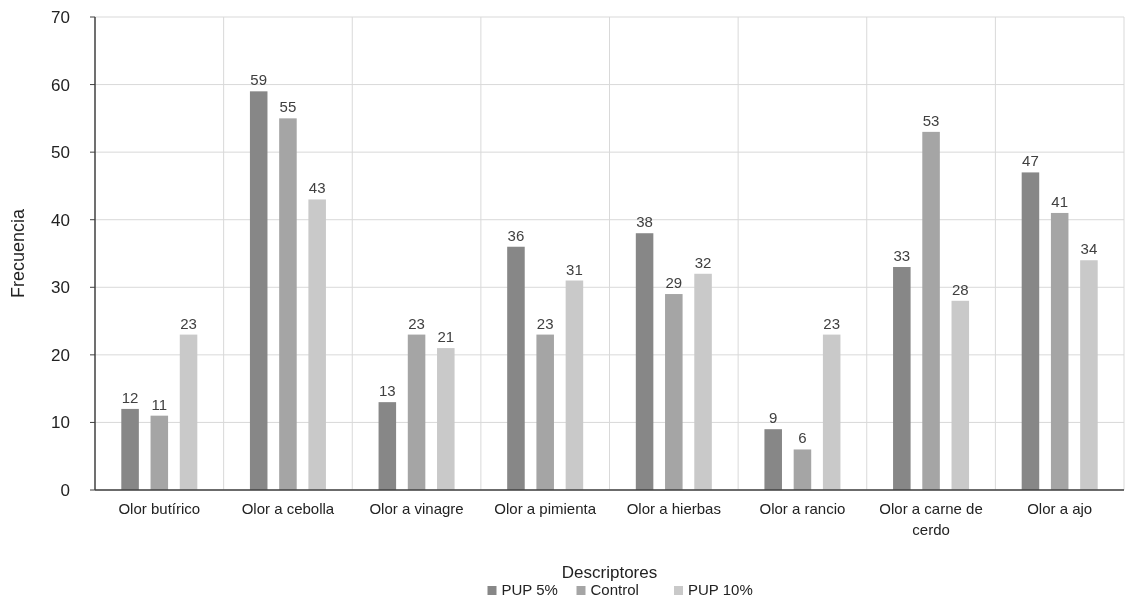 This screenshot has width=1126, height=604. I want to click on y-tick-label: 0, so click(65, 490).